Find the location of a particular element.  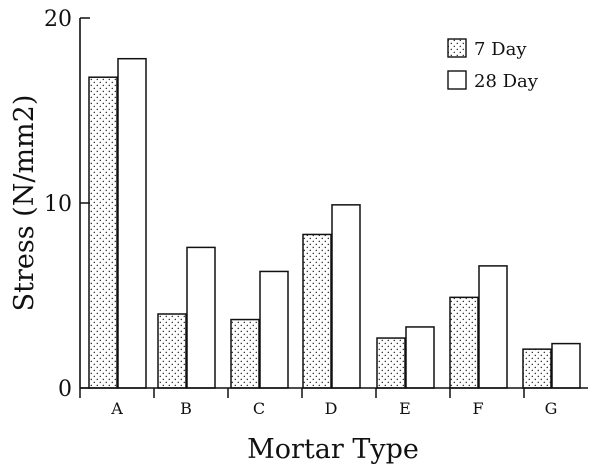

legend-swatch-28-day is located at coordinates (457, 80).